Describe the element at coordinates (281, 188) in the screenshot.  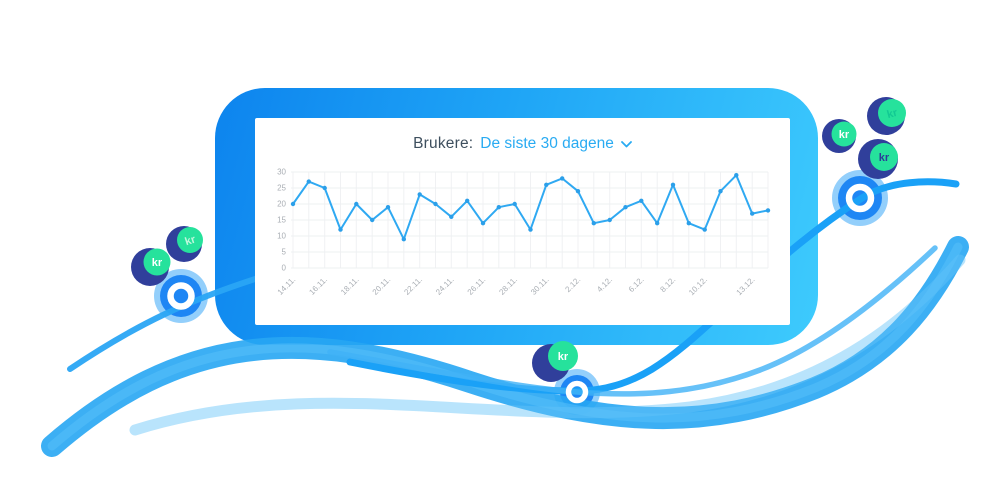
I see `svg-text: 25` at that location.